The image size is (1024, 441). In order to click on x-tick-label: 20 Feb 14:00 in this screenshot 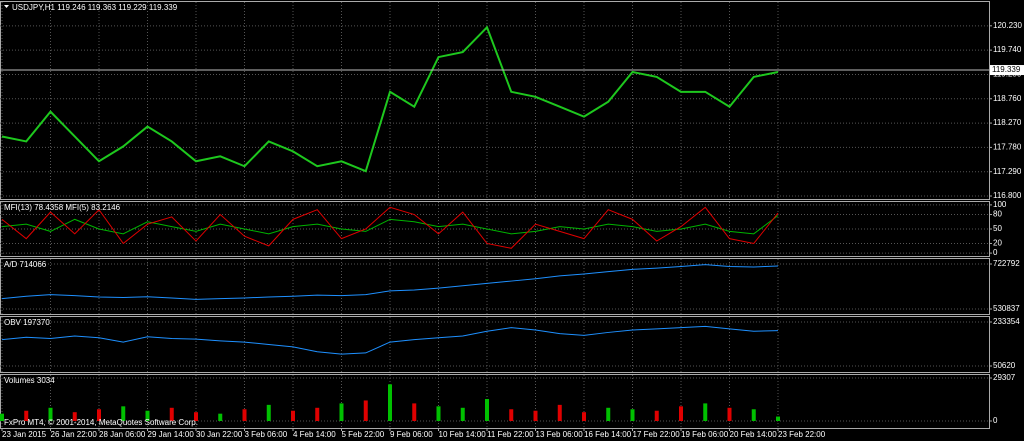, I will do `click(754, 434)`.